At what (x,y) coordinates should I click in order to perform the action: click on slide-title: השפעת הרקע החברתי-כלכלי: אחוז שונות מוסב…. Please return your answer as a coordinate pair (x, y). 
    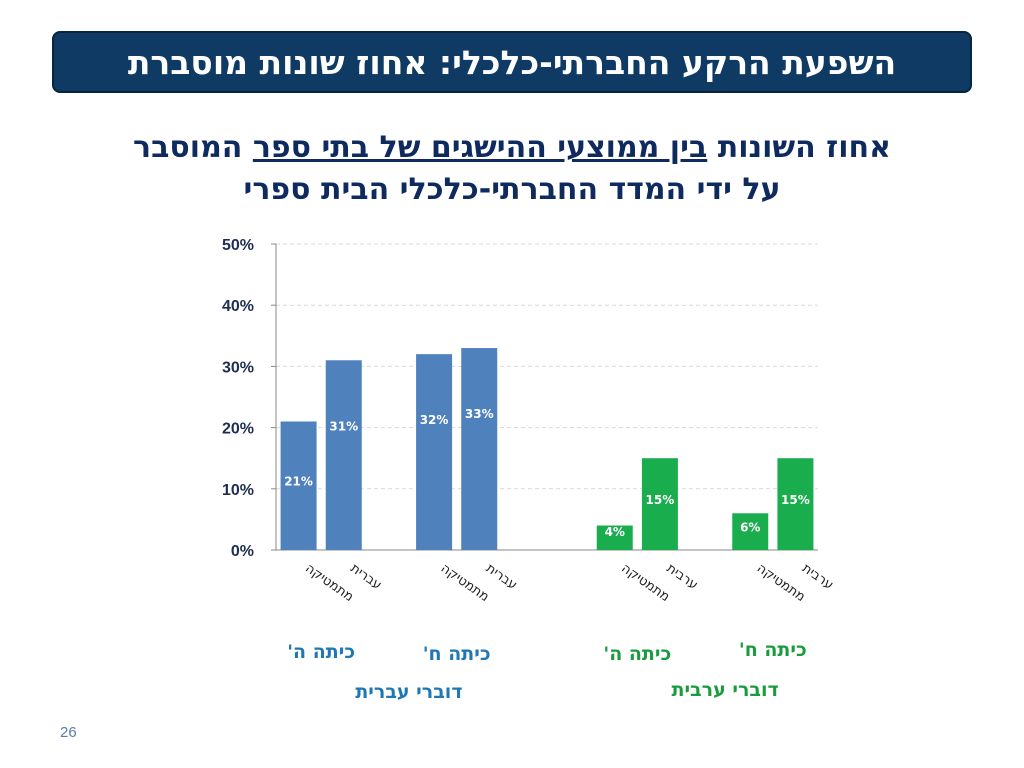
    Looking at the image, I should click on (512, 62).